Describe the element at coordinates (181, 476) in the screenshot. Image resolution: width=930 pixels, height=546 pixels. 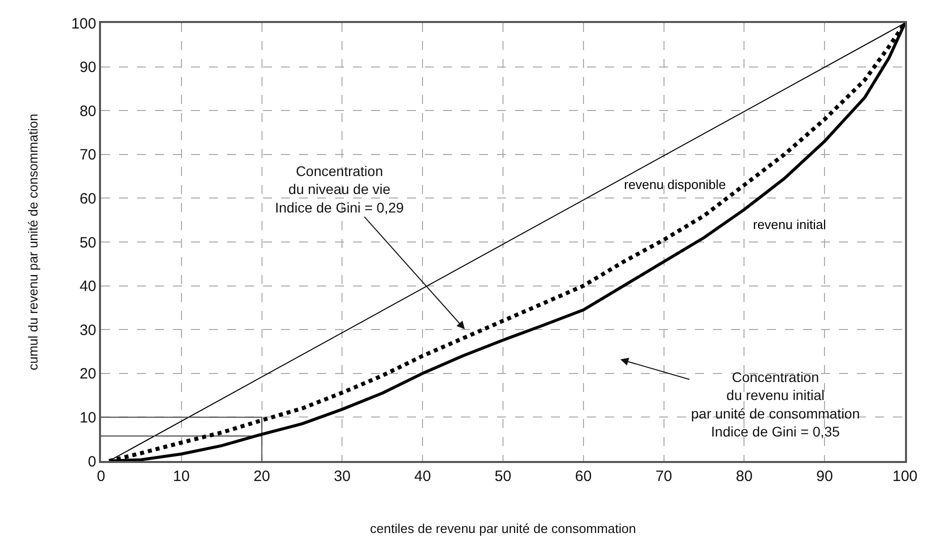
I see `x-tick-label: 10` at that location.